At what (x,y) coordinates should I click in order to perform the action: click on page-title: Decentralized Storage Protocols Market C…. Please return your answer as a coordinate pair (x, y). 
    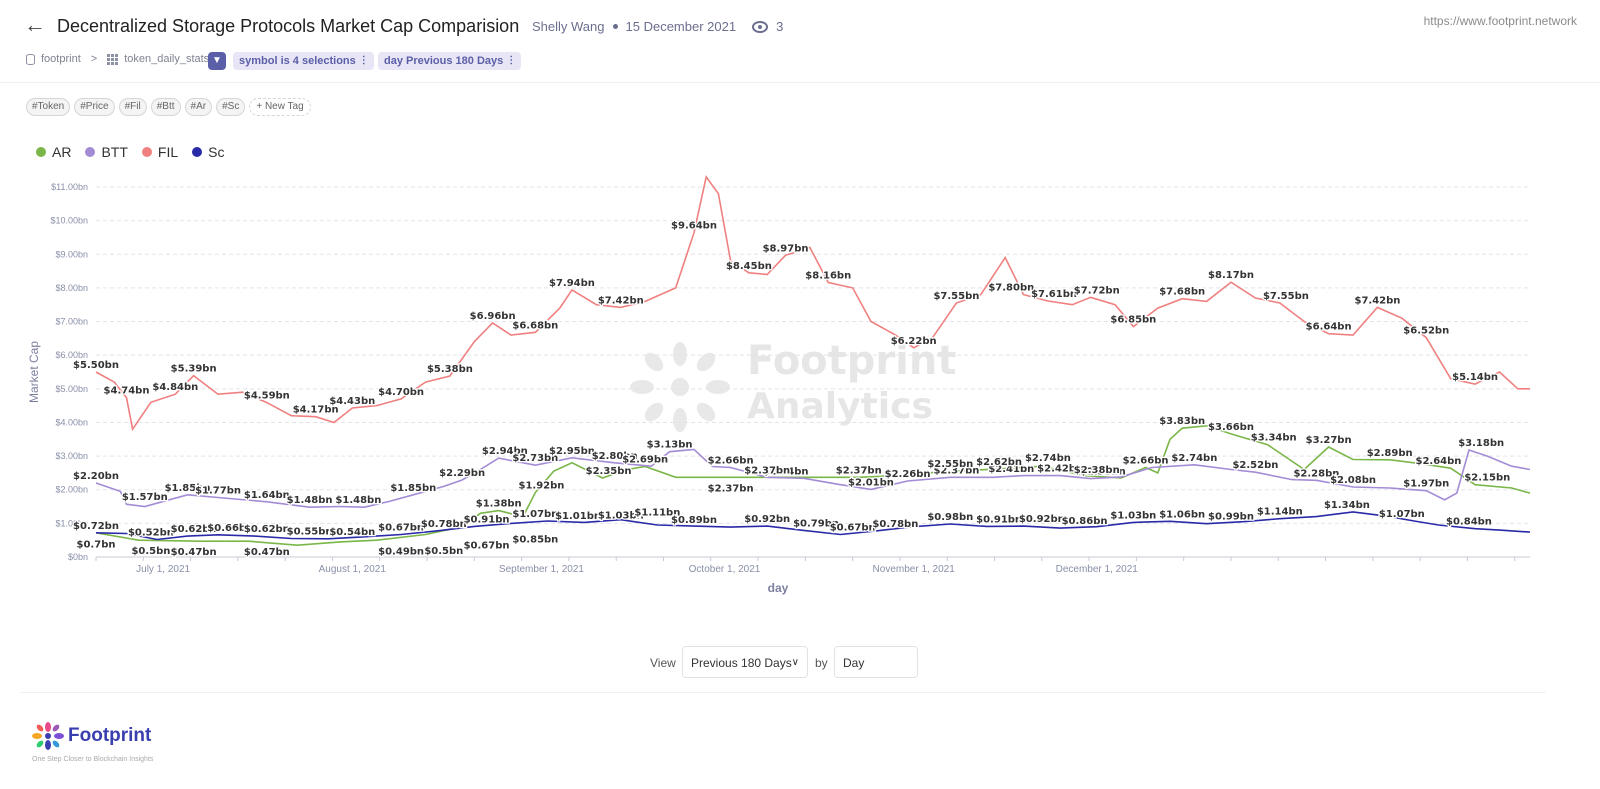
    Looking at the image, I should click on (288, 26).